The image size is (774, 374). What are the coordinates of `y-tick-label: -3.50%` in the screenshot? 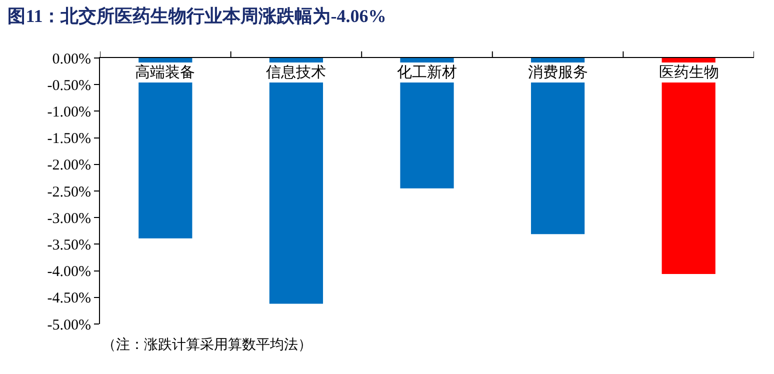 It's located at (69, 245).